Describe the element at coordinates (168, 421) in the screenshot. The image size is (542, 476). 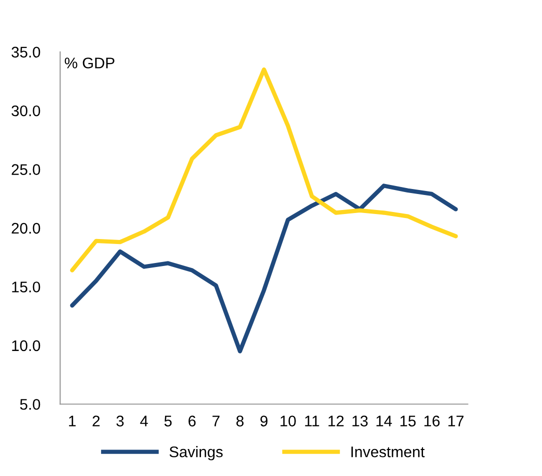
I see `x-tick-label: 5` at that location.